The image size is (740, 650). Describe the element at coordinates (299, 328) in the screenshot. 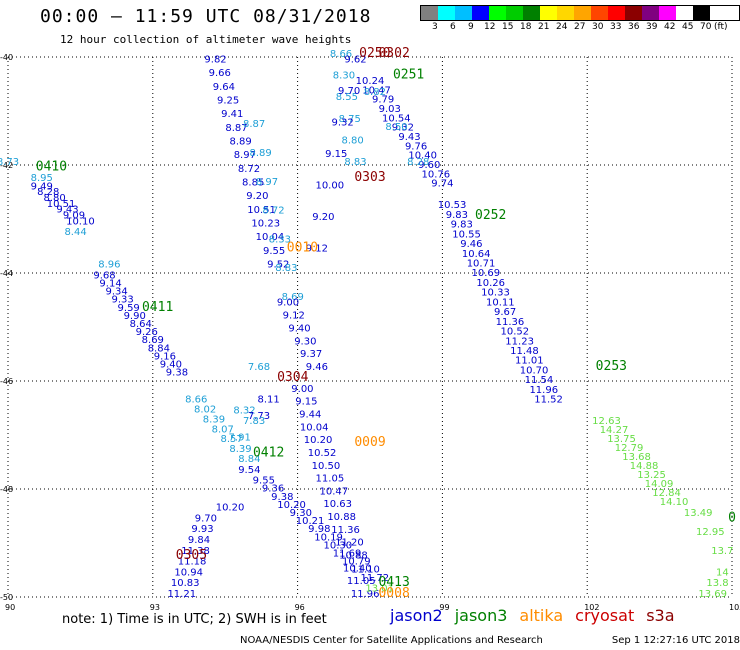

I see `wave-height-value: 9.40` at that location.